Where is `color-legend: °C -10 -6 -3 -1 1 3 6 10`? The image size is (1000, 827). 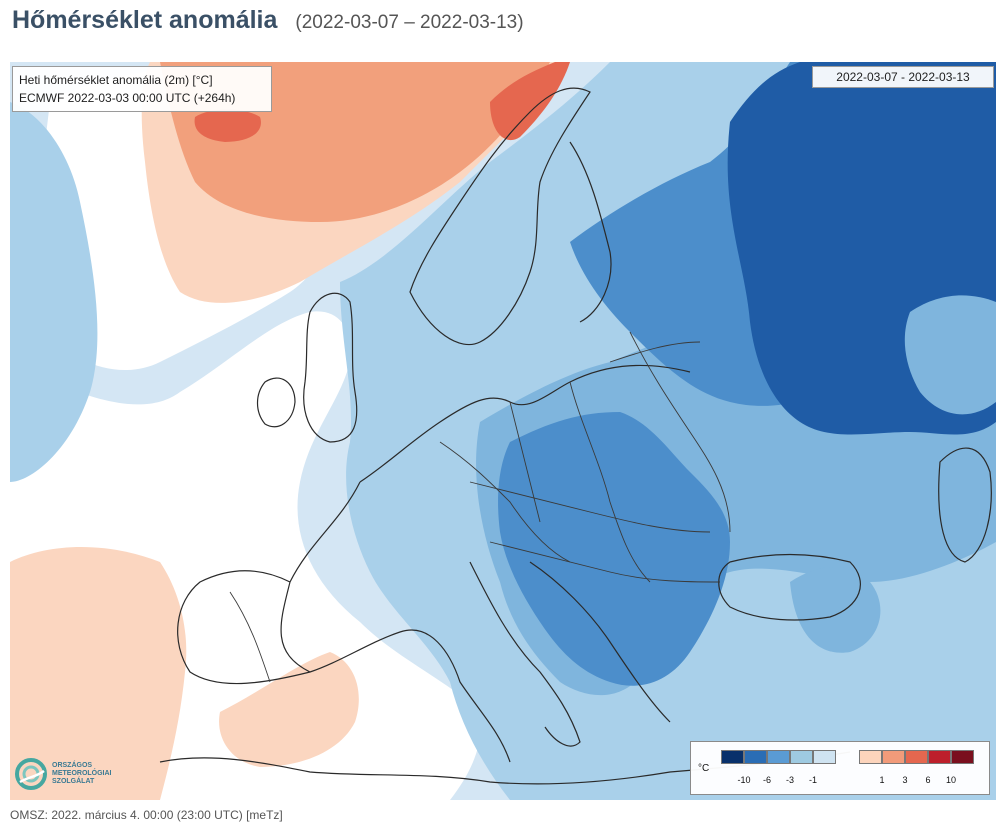
color-legend: °C -10 -6 -3 -1 1 3 6 10 is located at coordinates (840, 768).